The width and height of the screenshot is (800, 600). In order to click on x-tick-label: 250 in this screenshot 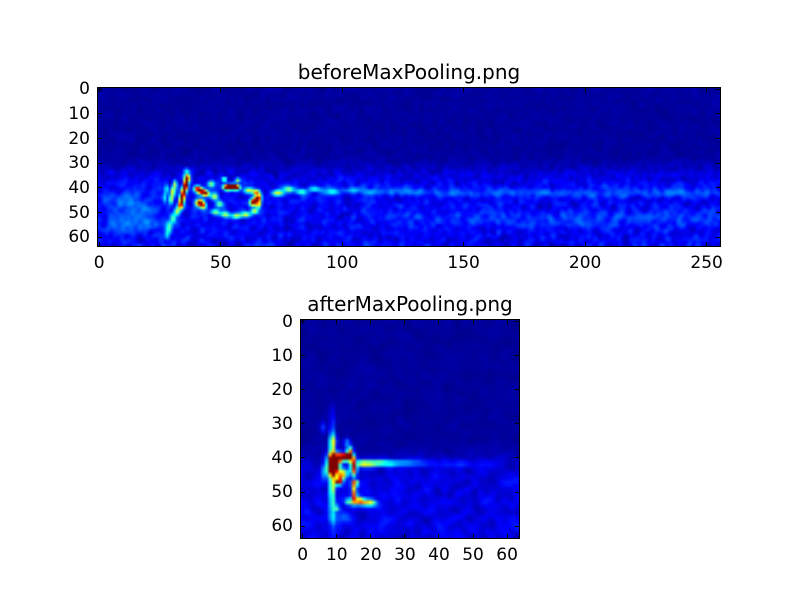, I will do `click(706, 263)`.